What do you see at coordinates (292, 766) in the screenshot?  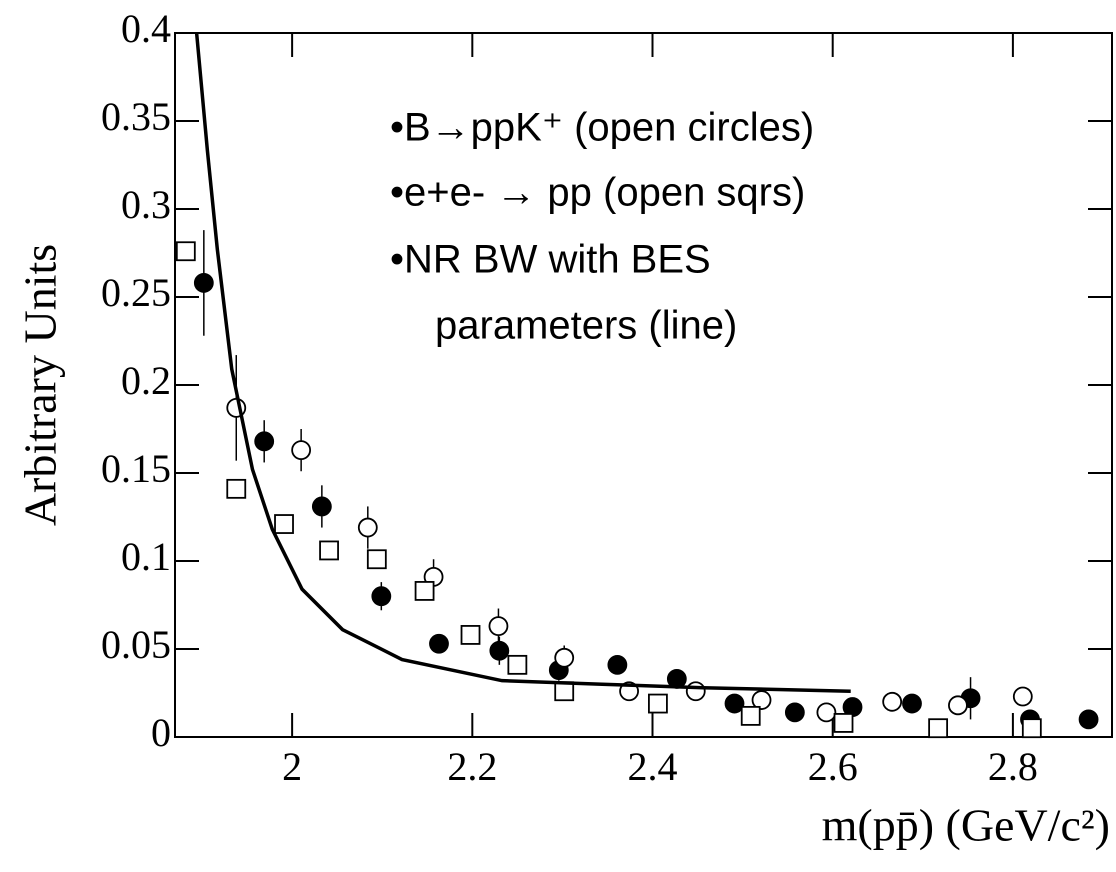 I see `x-tick-label: 2` at bounding box center [292, 766].